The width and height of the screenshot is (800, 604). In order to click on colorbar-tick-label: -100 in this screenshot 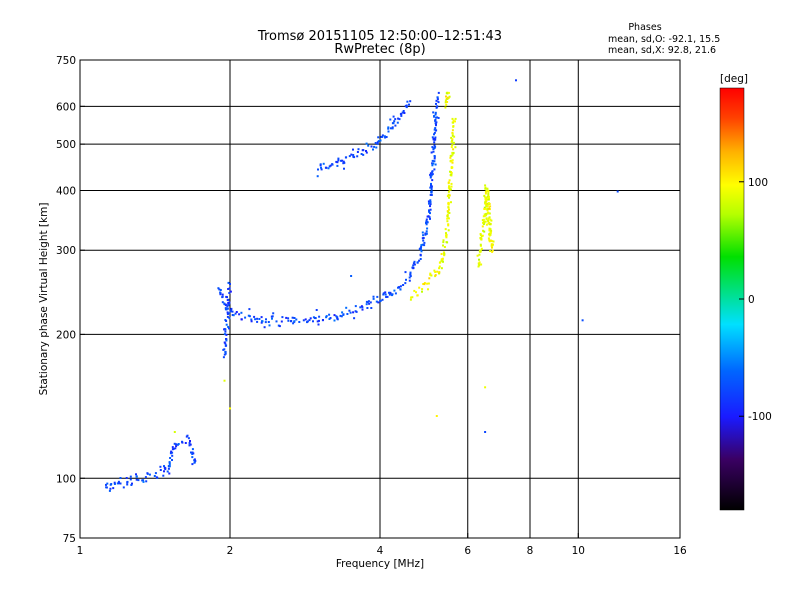, I will do `click(760, 417)`.